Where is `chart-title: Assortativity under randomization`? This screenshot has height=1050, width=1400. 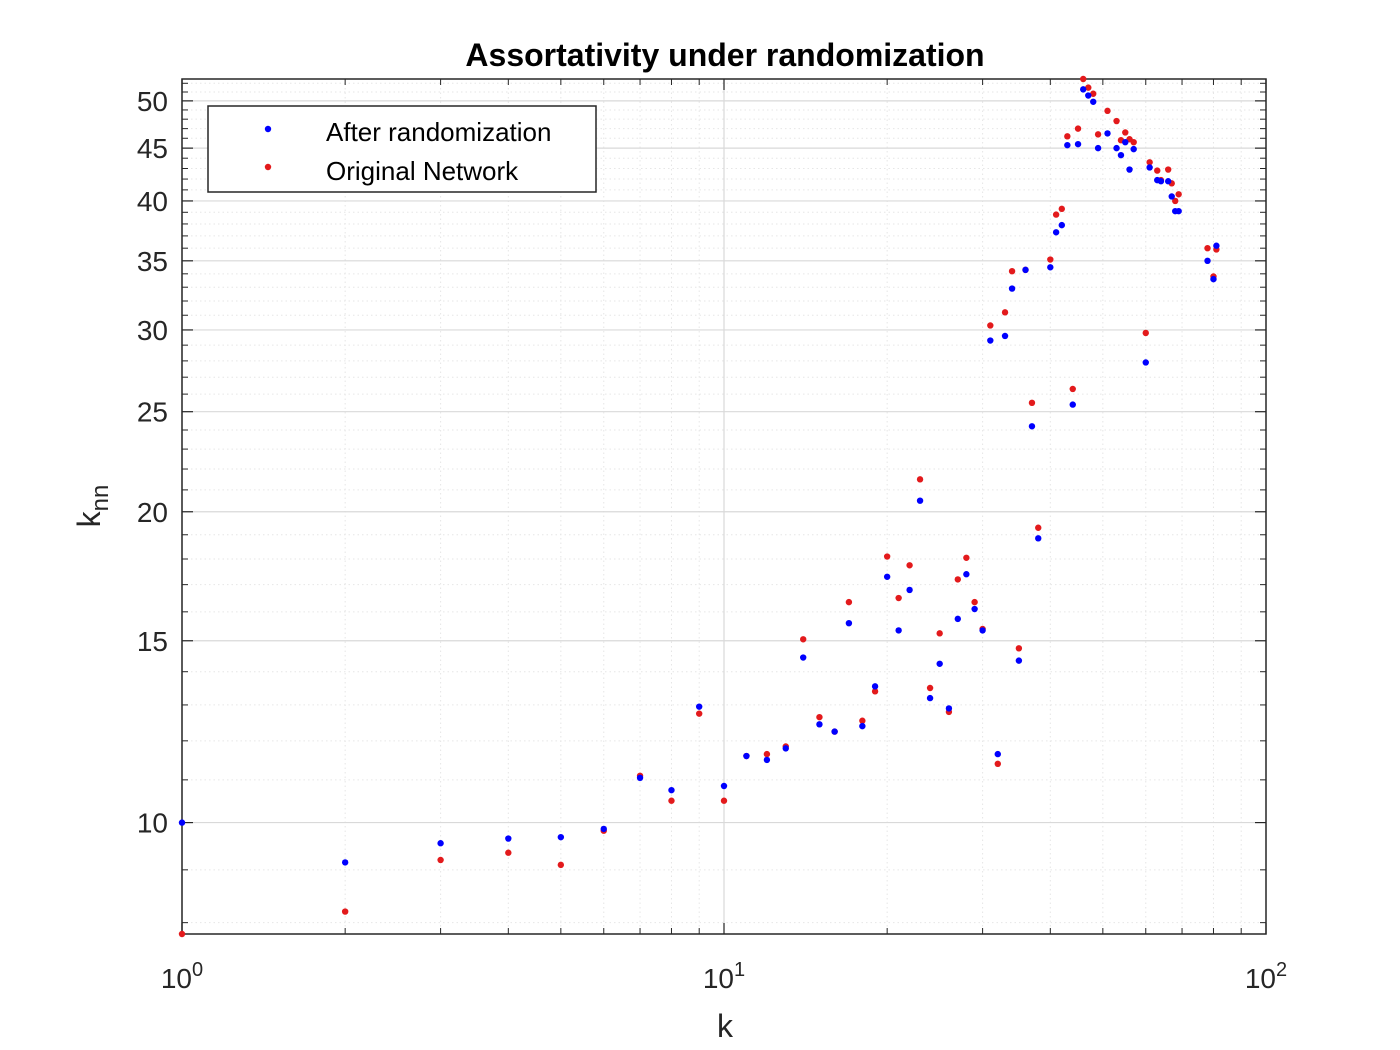 chart-title: Assortativity under randomization is located at coordinates (724, 55).